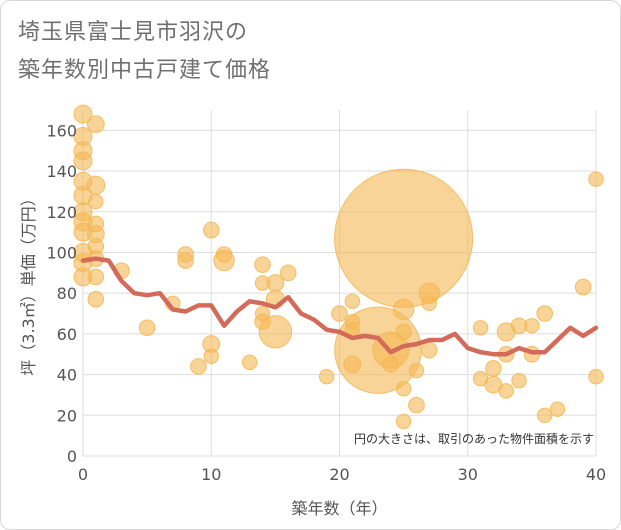 Image resolution: width=621 pixels, height=530 pixels. Describe the element at coordinates (61, 130) in the screenshot. I see `y-tick-label: 160` at that location.